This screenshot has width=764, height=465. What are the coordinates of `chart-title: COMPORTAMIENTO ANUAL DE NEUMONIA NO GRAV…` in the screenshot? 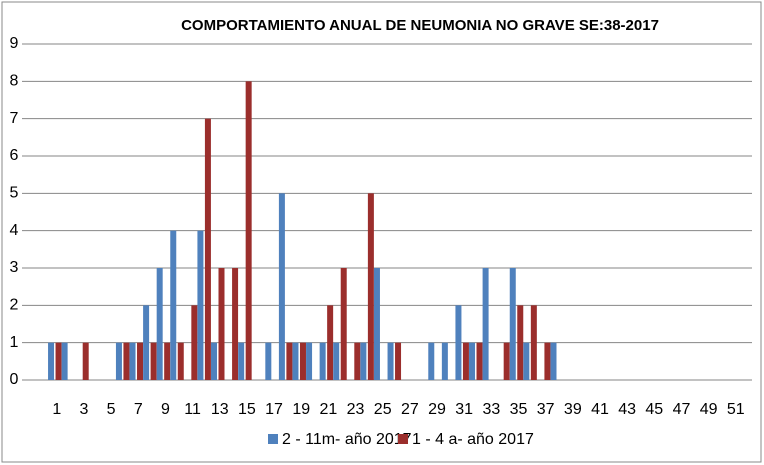 It's located at (420, 25).